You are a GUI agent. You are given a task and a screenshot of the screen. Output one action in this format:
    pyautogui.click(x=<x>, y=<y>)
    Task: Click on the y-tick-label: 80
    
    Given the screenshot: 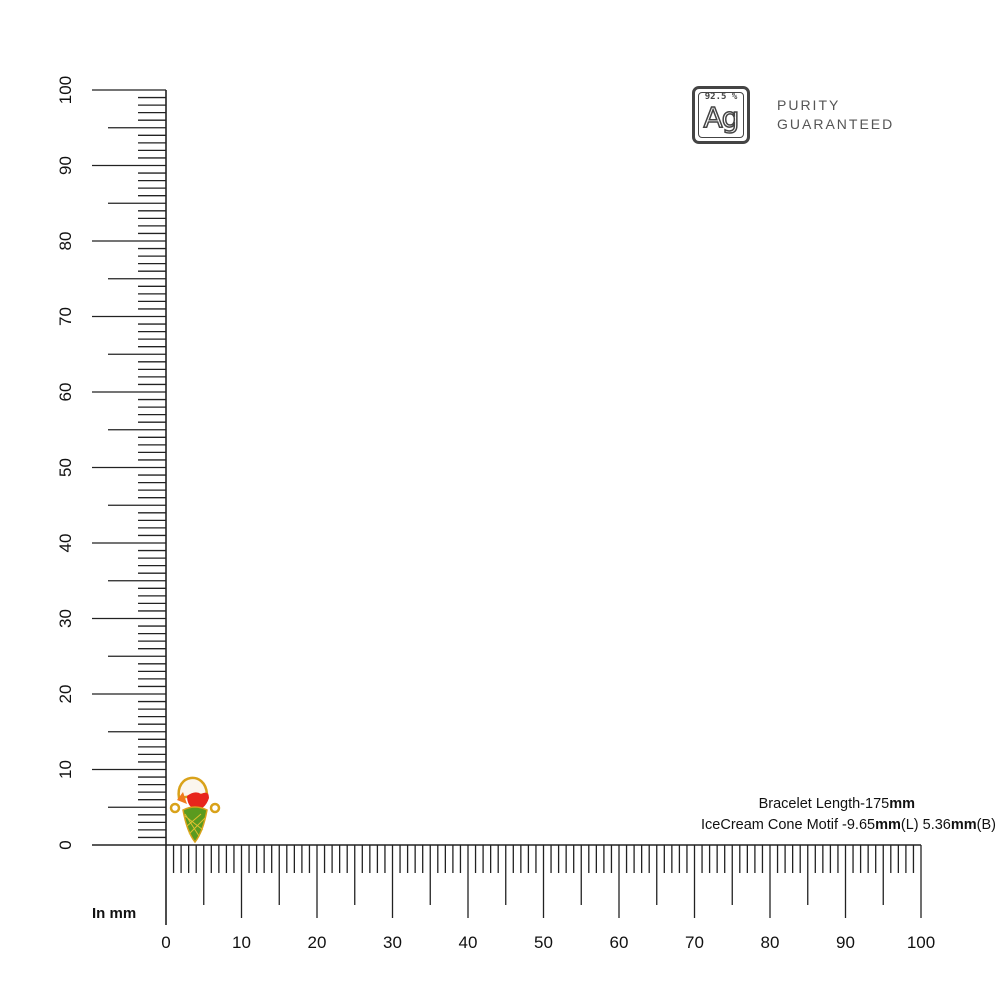 What is the action you would take?
    pyautogui.click(x=65, y=241)
    